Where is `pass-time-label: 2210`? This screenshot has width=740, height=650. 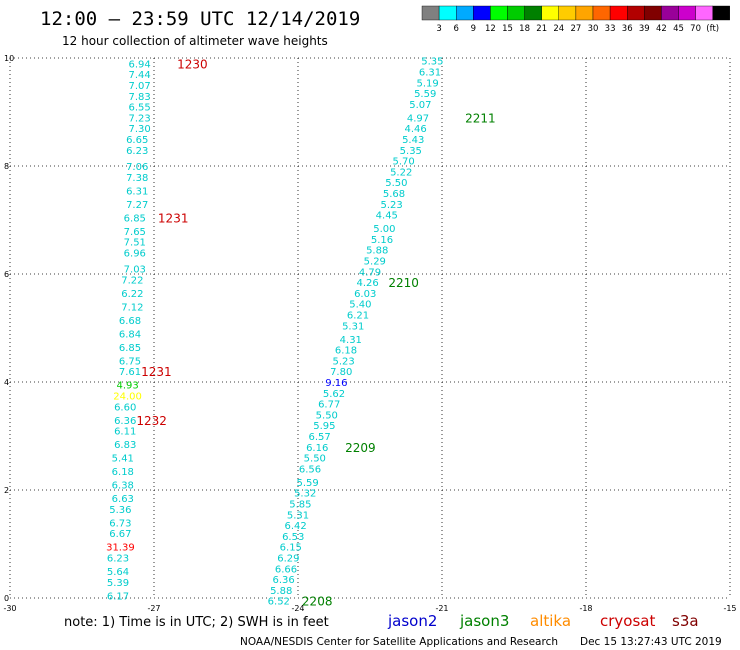
pass-time-label: 2210 is located at coordinates (403, 283).